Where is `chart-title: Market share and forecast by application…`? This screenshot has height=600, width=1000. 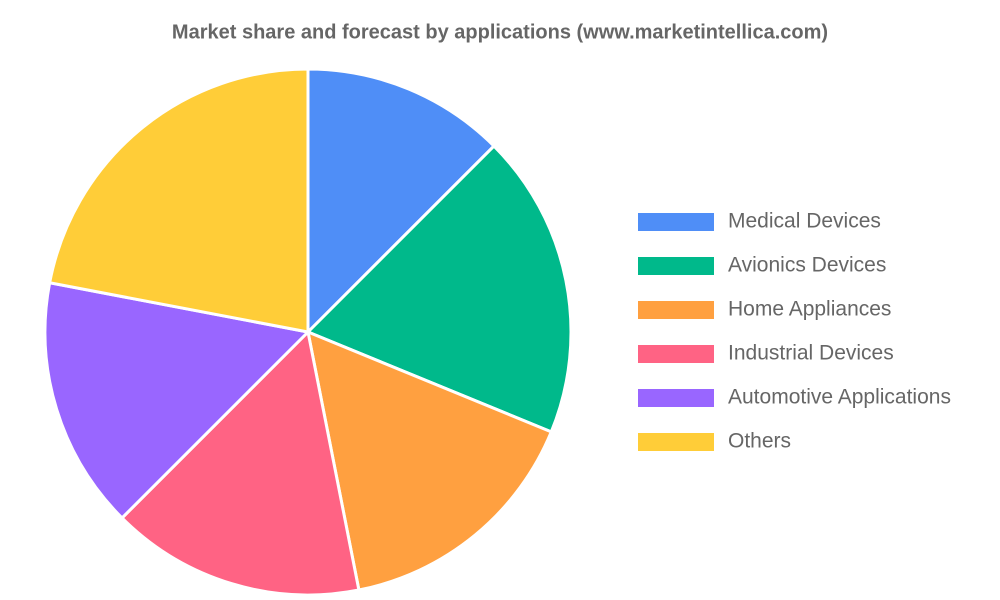
chart-title: Market share and forecast by application… is located at coordinates (500, 32).